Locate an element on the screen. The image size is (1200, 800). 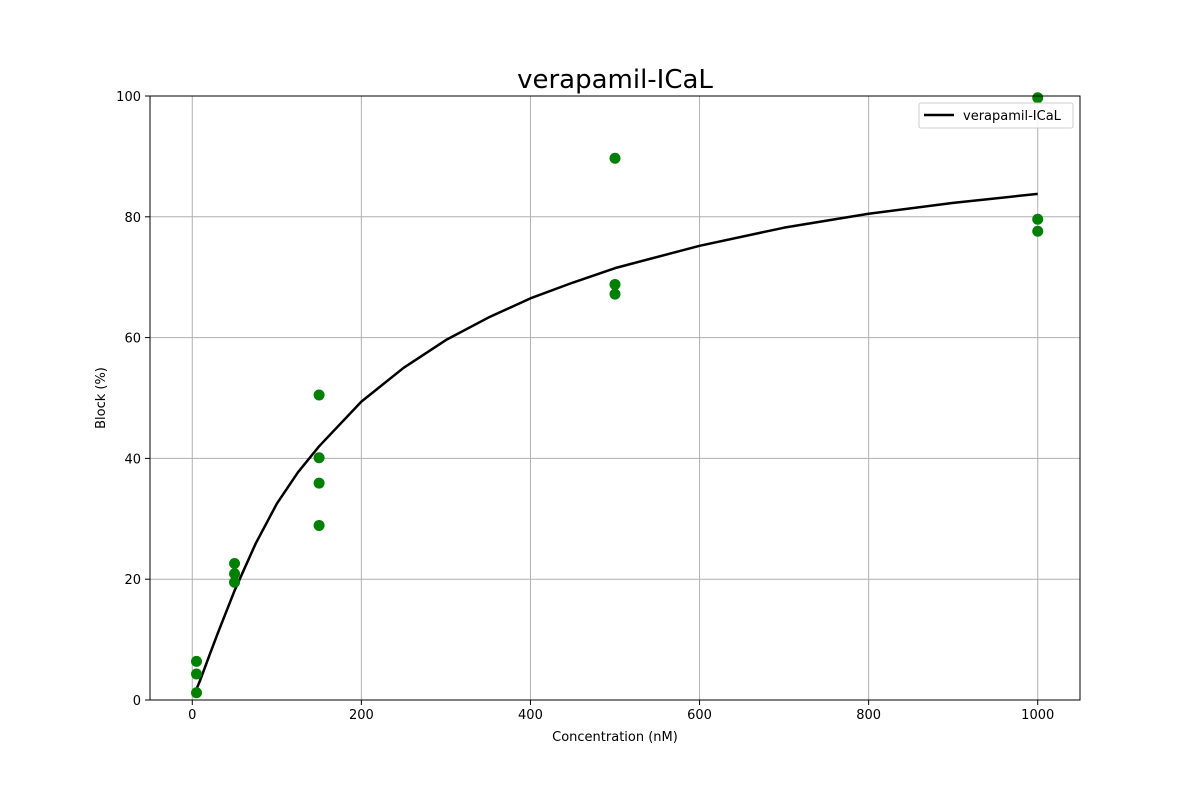
y-tick-label: 60 is located at coordinates (132, 339).